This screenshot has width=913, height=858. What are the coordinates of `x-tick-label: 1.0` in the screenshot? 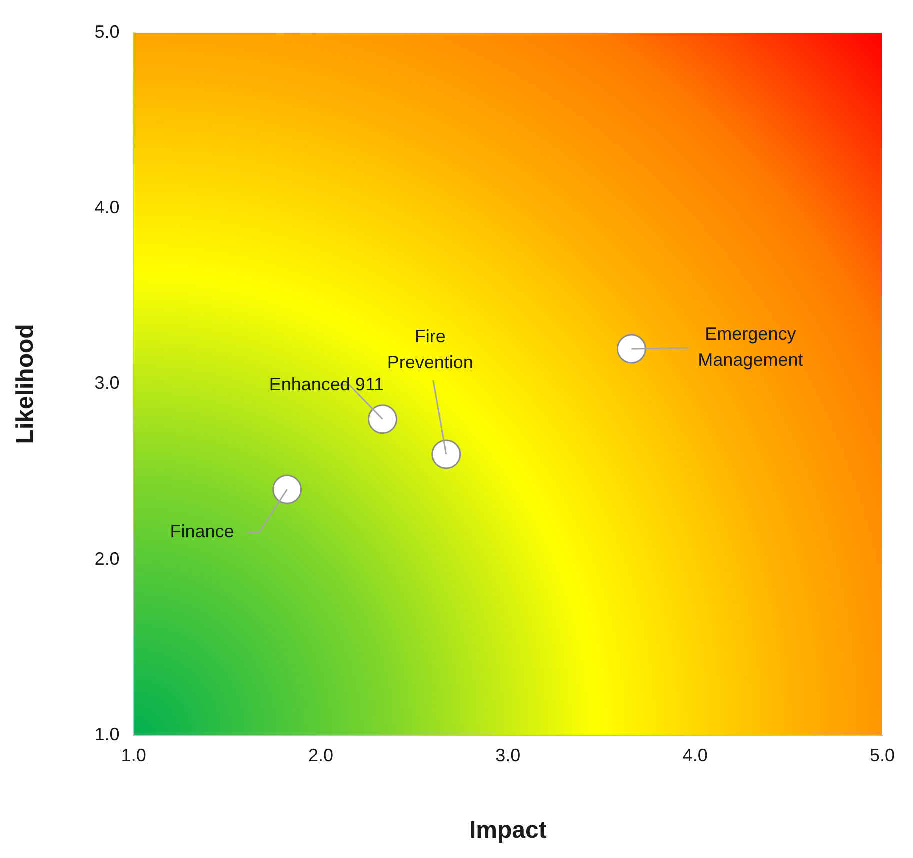 It's located at (133, 755).